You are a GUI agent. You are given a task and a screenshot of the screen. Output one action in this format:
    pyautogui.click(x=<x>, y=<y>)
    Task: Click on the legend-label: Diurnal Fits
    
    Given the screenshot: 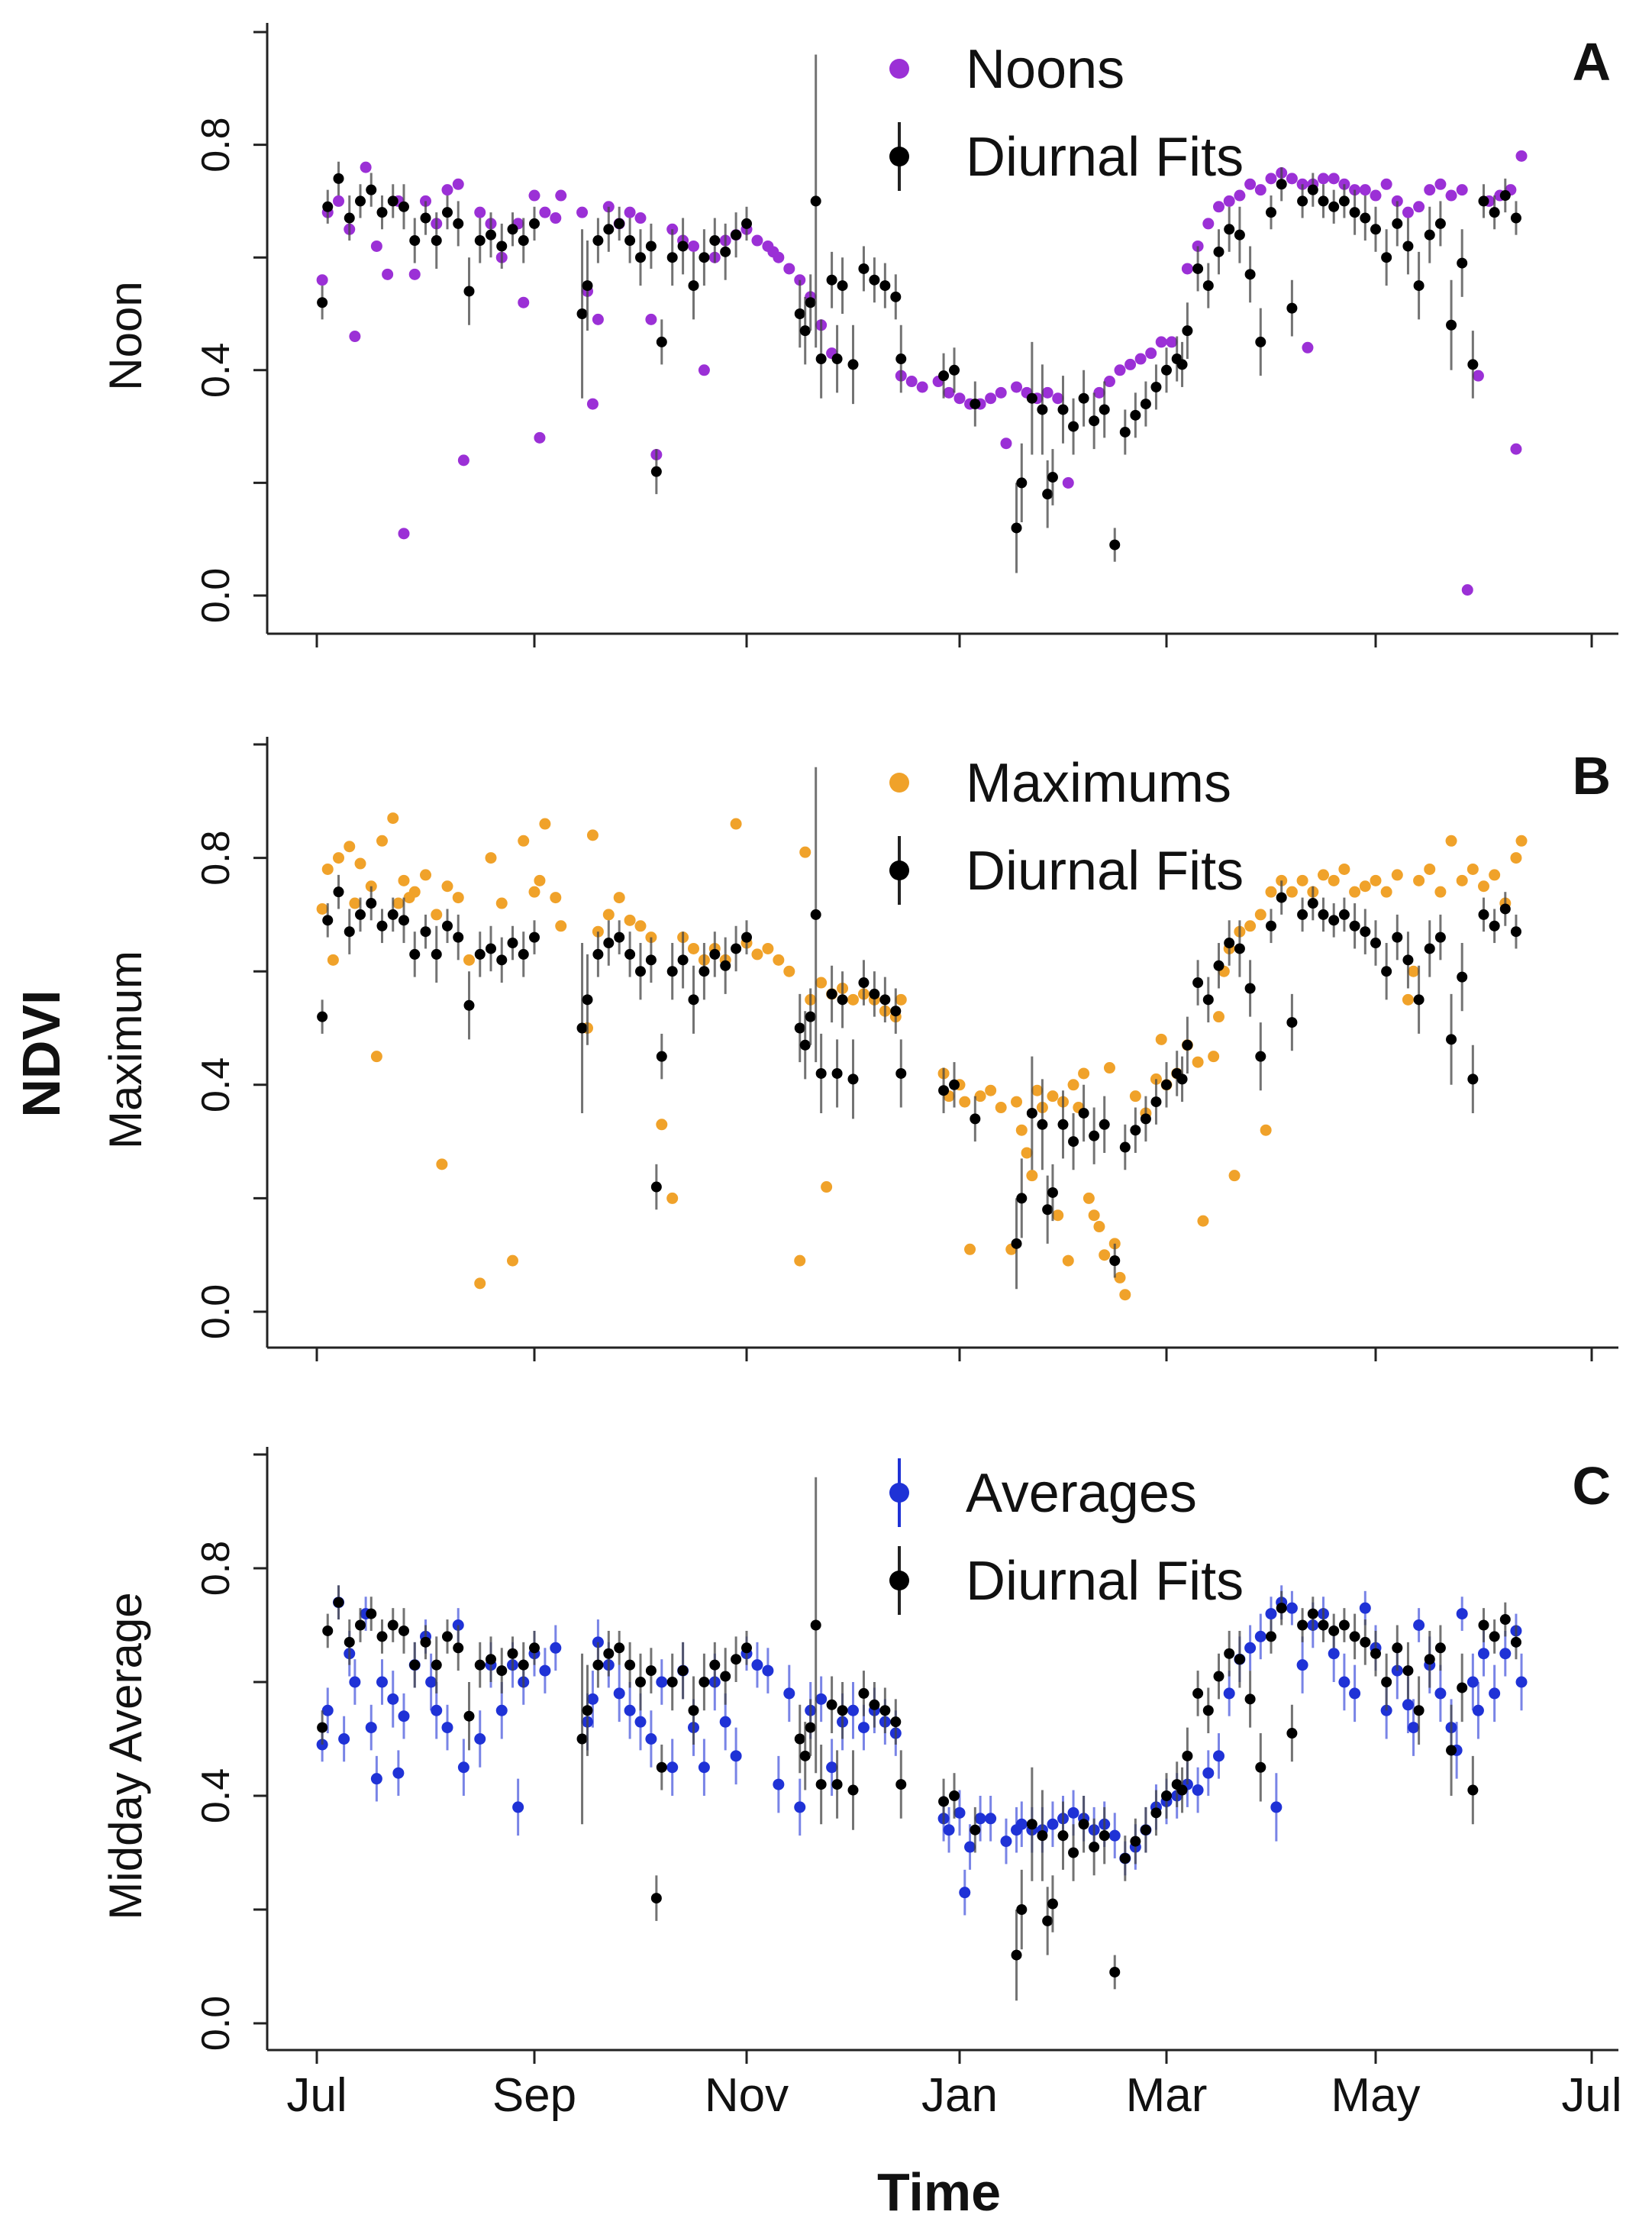 What is the action you would take?
    pyautogui.click(x=1105, y=157)
    